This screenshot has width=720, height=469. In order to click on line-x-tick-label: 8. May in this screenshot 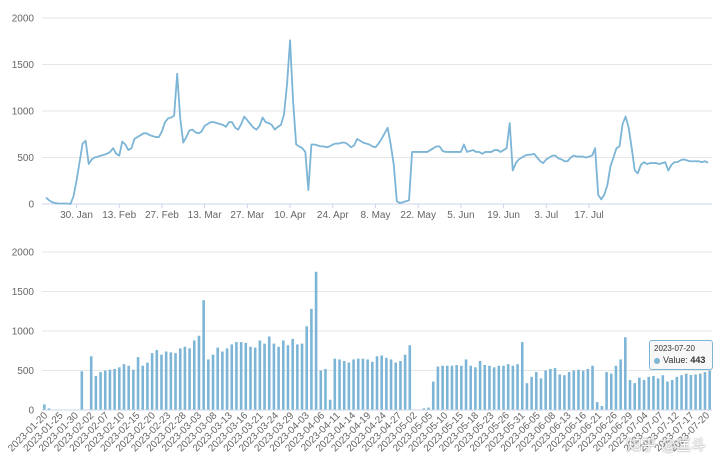, I will do `click(375, 215)`.